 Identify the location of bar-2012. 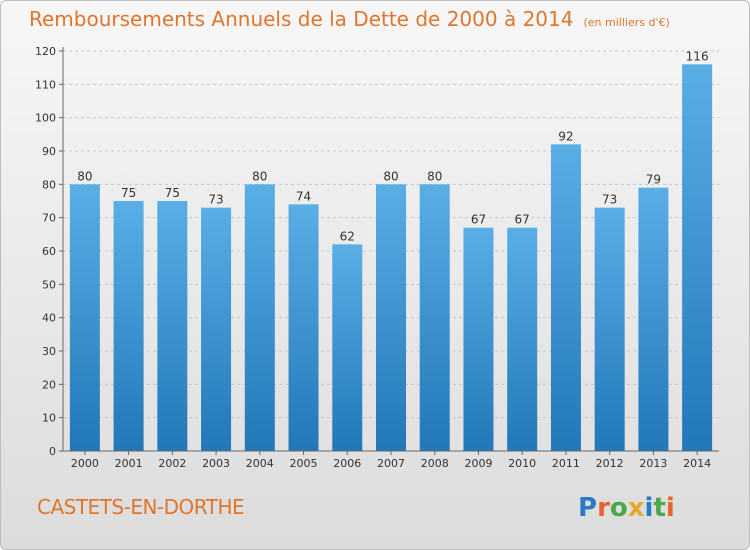
(609, 329).